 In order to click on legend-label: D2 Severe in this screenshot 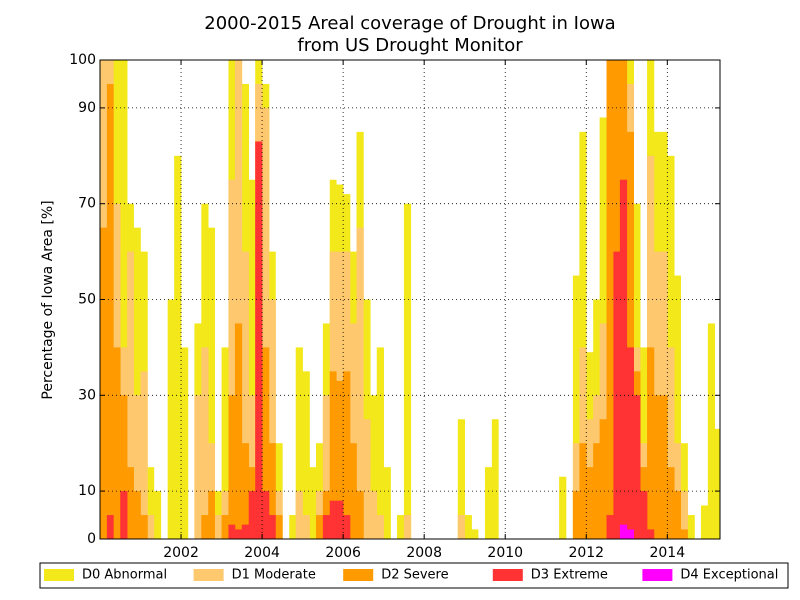, I will do `click(414, 575)`.